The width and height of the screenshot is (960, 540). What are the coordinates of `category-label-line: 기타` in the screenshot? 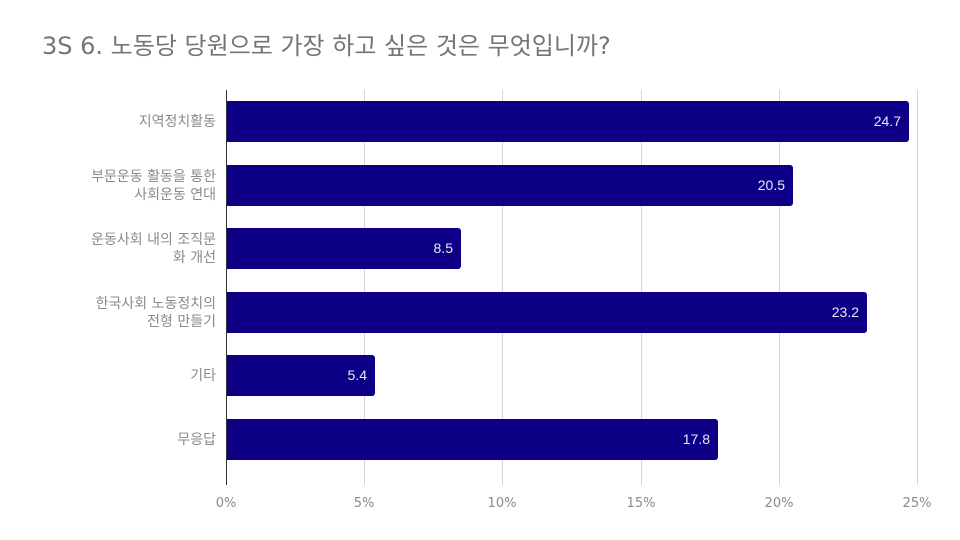 It's located at (203, 375).